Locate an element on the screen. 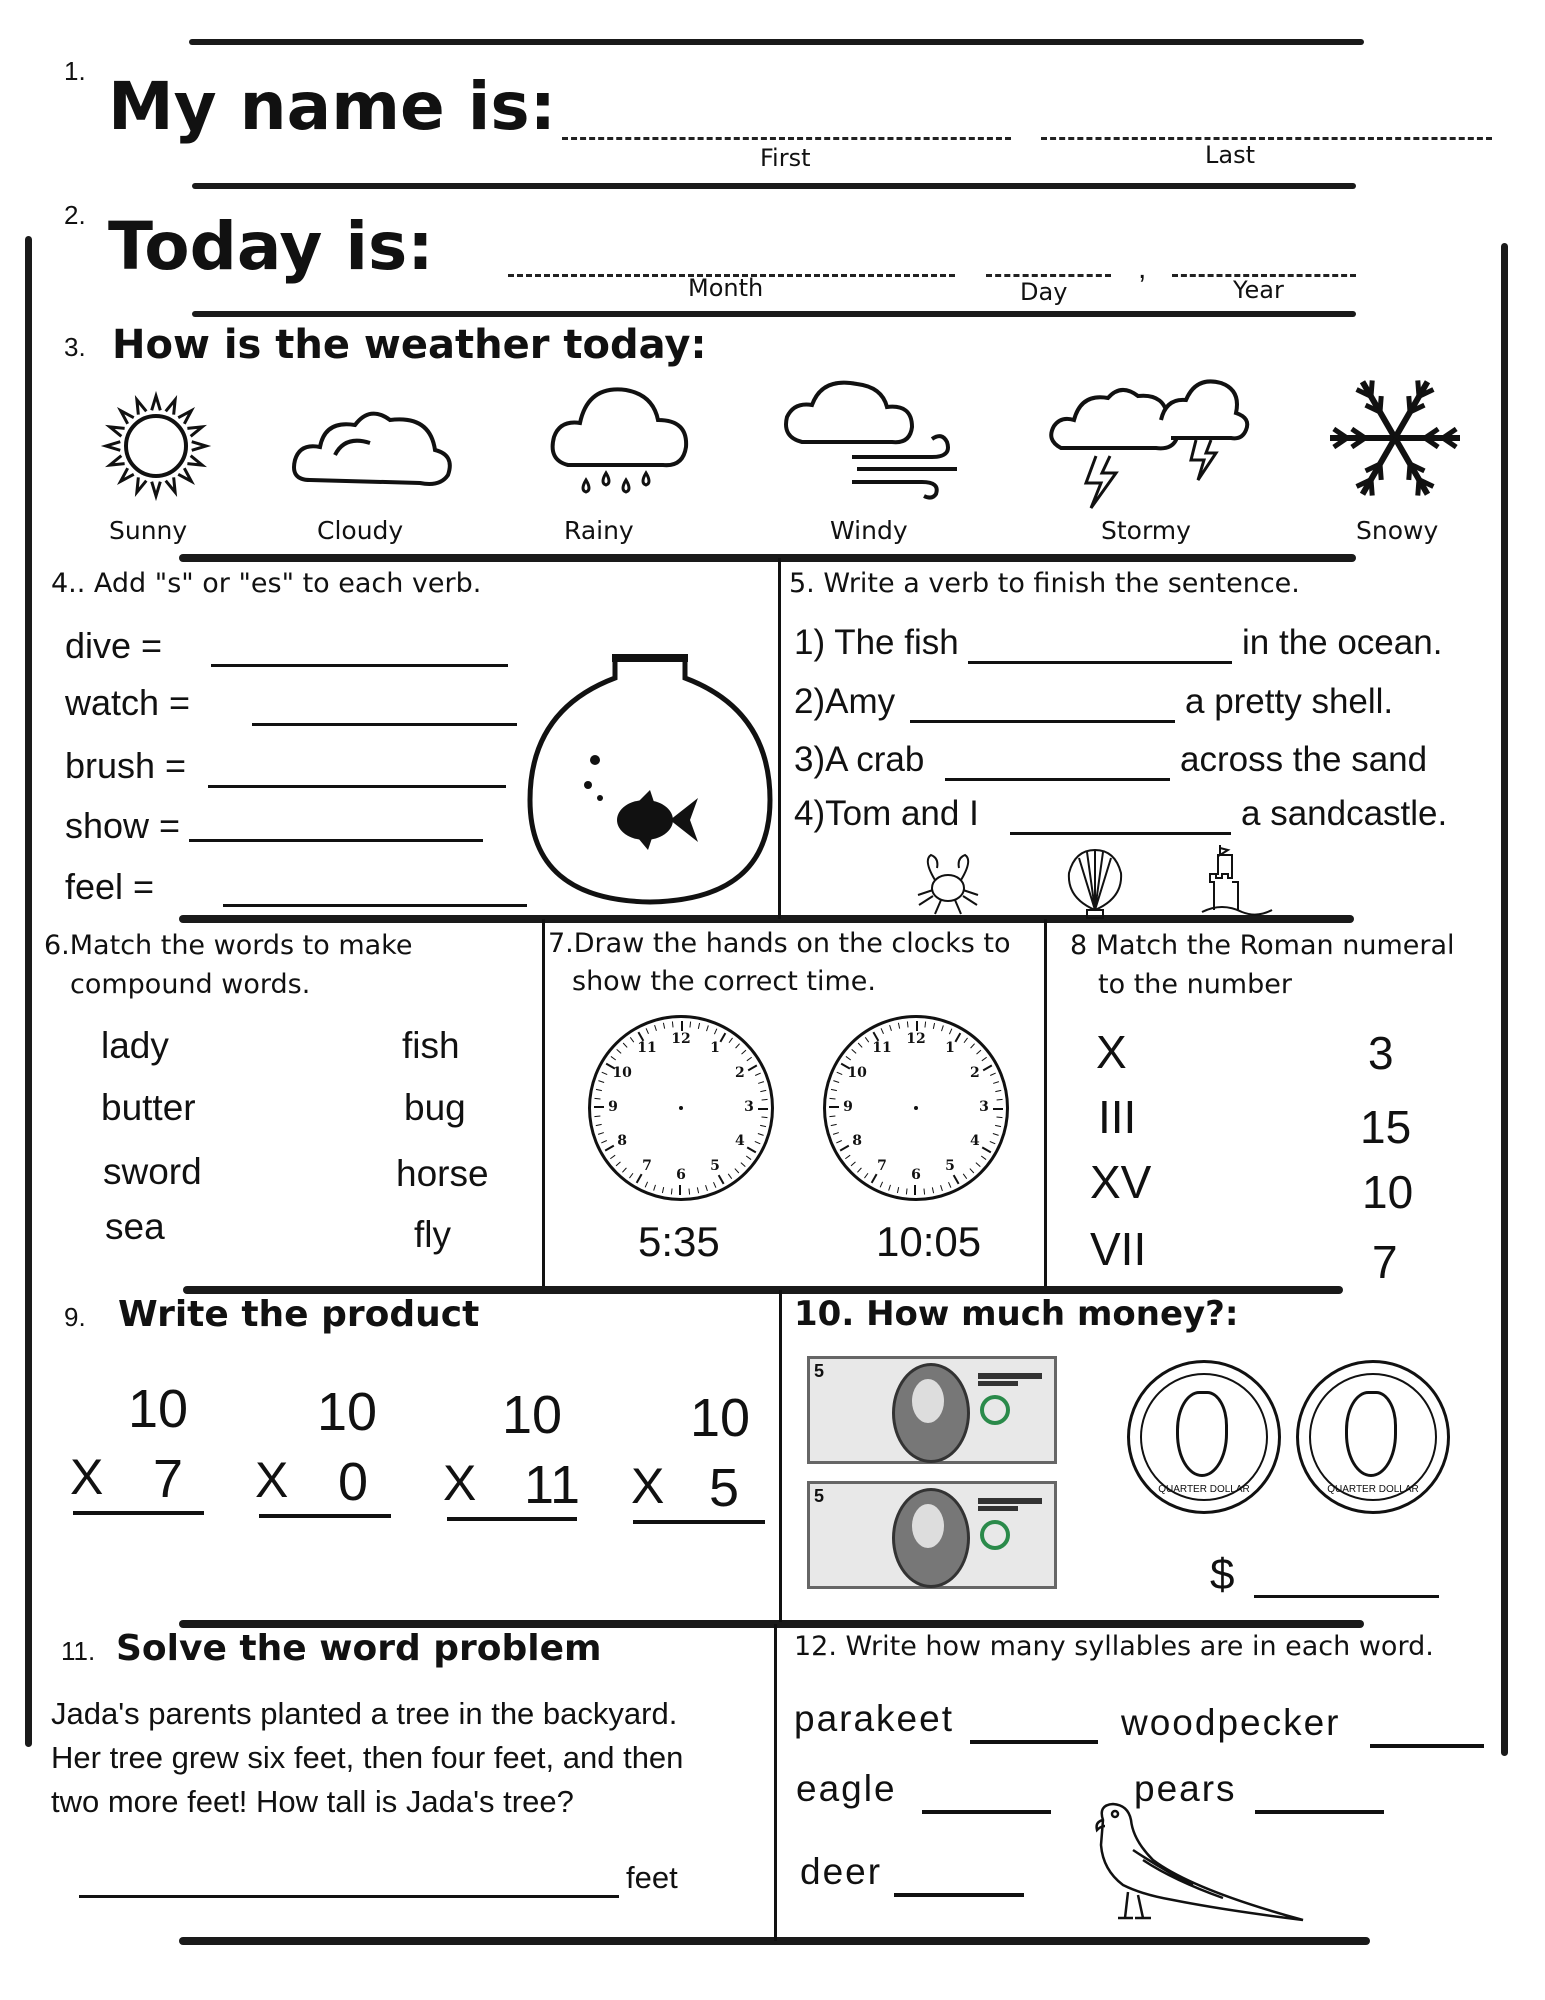  compound-word-right: bug is located at coordinates (435, 1107).